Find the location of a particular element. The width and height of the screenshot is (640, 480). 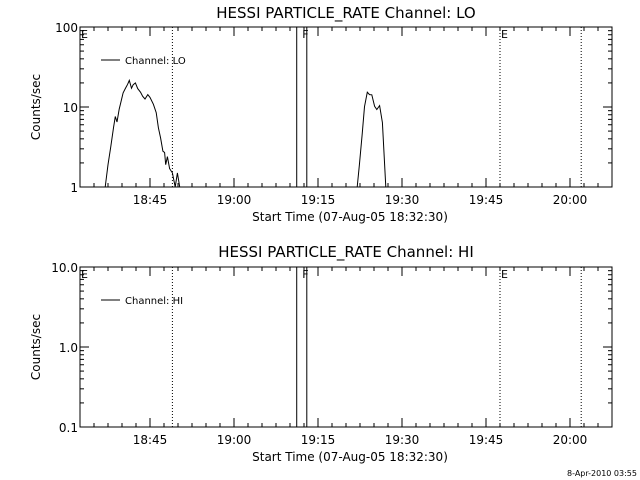

chart-title: HESSI PARTICLE_RATE Channel: LO is located at coordinates (345, 13).